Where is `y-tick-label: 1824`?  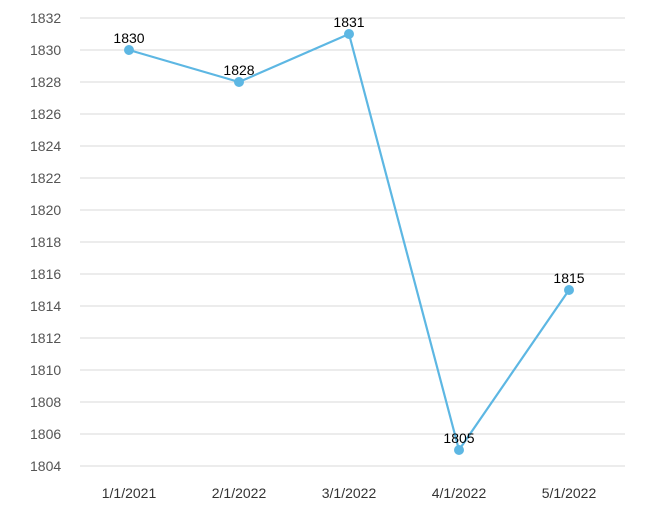 y-tick-label: 1824 is located at coordinates (45, 146).